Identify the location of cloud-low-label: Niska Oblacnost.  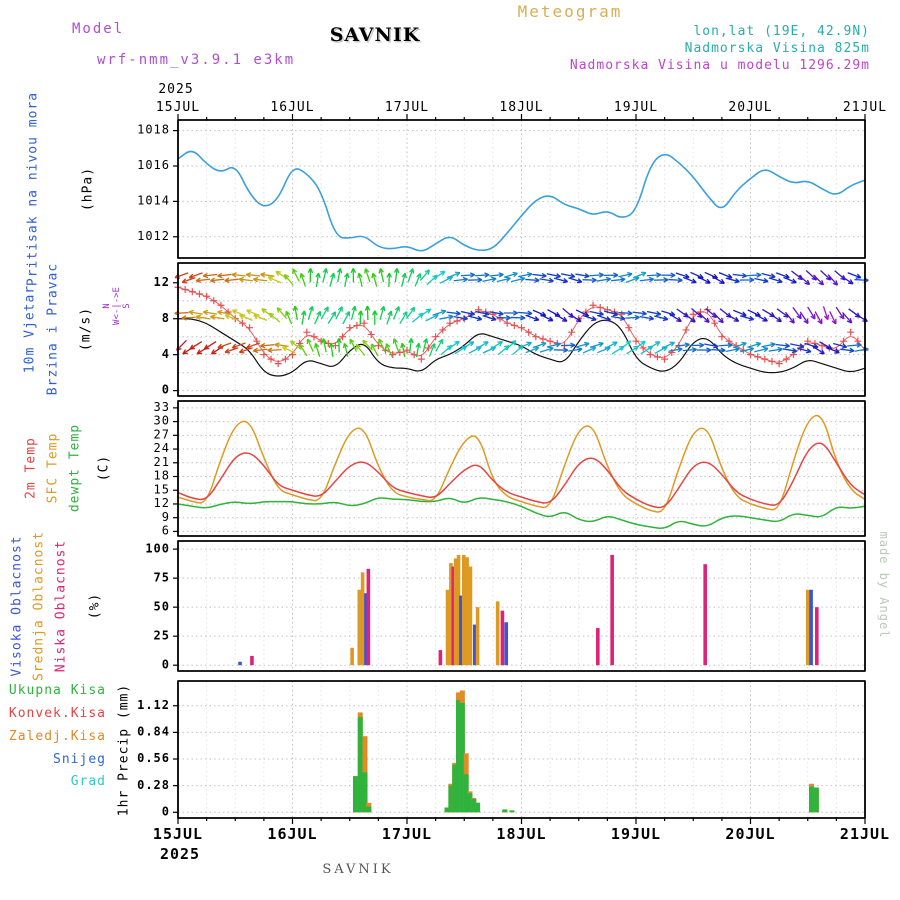
(61, 606).